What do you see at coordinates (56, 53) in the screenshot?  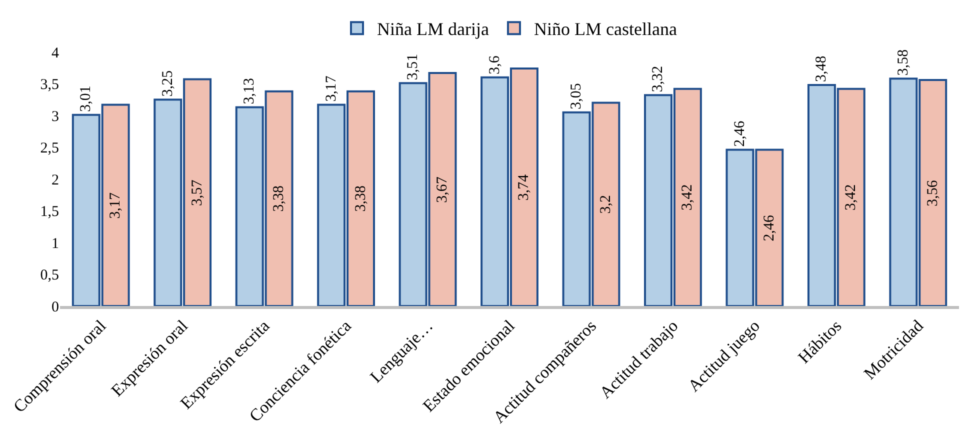 I see `y-tick-label: 4` at bounding box center [56, 53].